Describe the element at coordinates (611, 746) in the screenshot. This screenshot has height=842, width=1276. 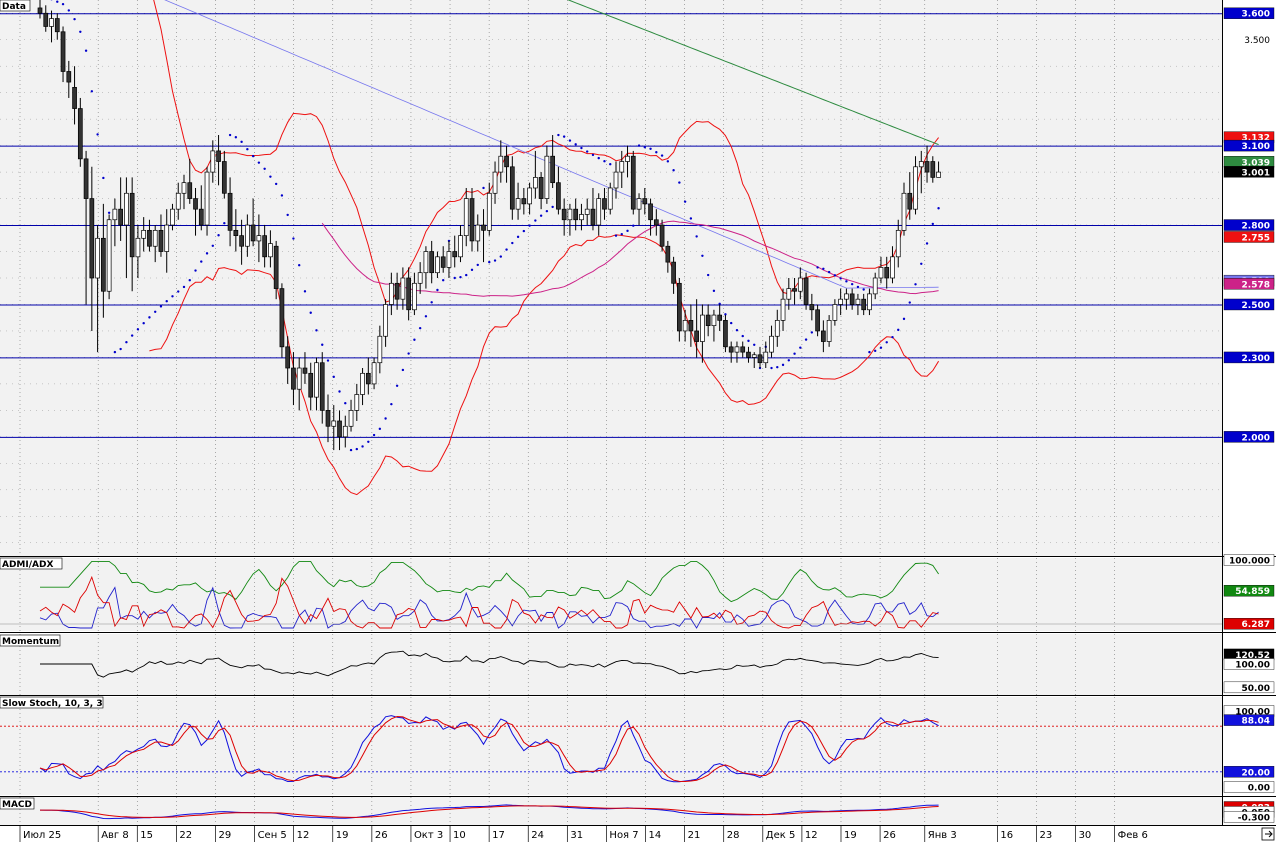
I see `stoch-panel` at that location.